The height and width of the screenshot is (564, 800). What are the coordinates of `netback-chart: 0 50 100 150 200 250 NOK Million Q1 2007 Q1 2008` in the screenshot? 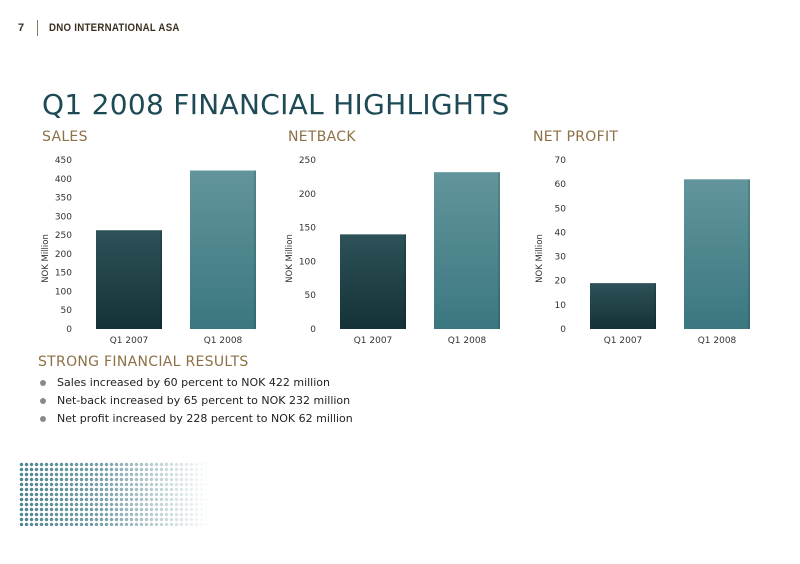 It's located at (392, 251).